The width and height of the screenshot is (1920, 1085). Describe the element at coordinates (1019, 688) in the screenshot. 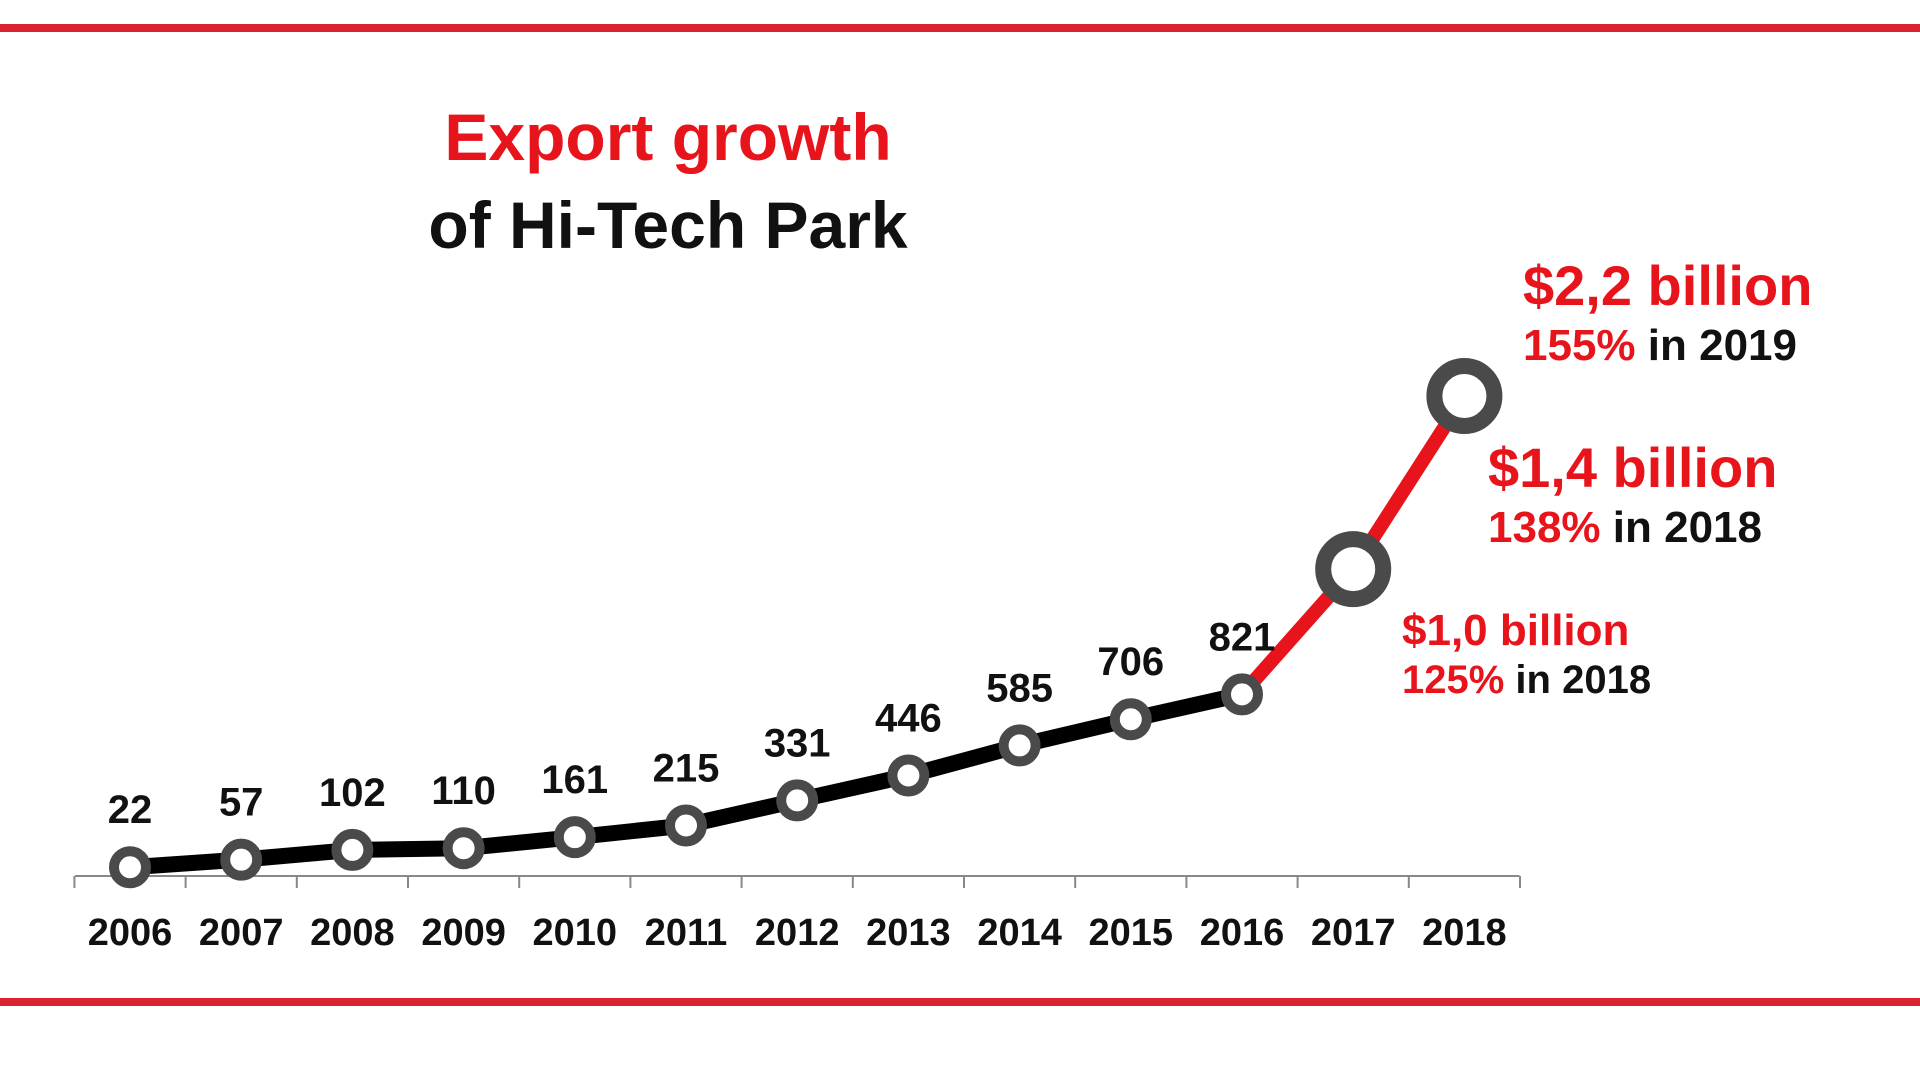

I see `data-value-label: 585` at that location.